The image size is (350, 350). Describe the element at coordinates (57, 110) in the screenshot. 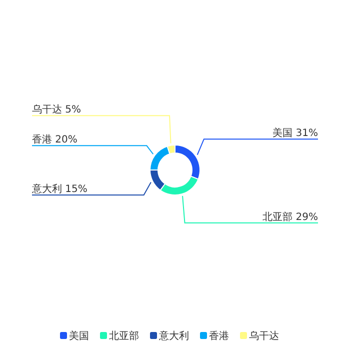

I see `category-label: 乌干达 5%` at that location.